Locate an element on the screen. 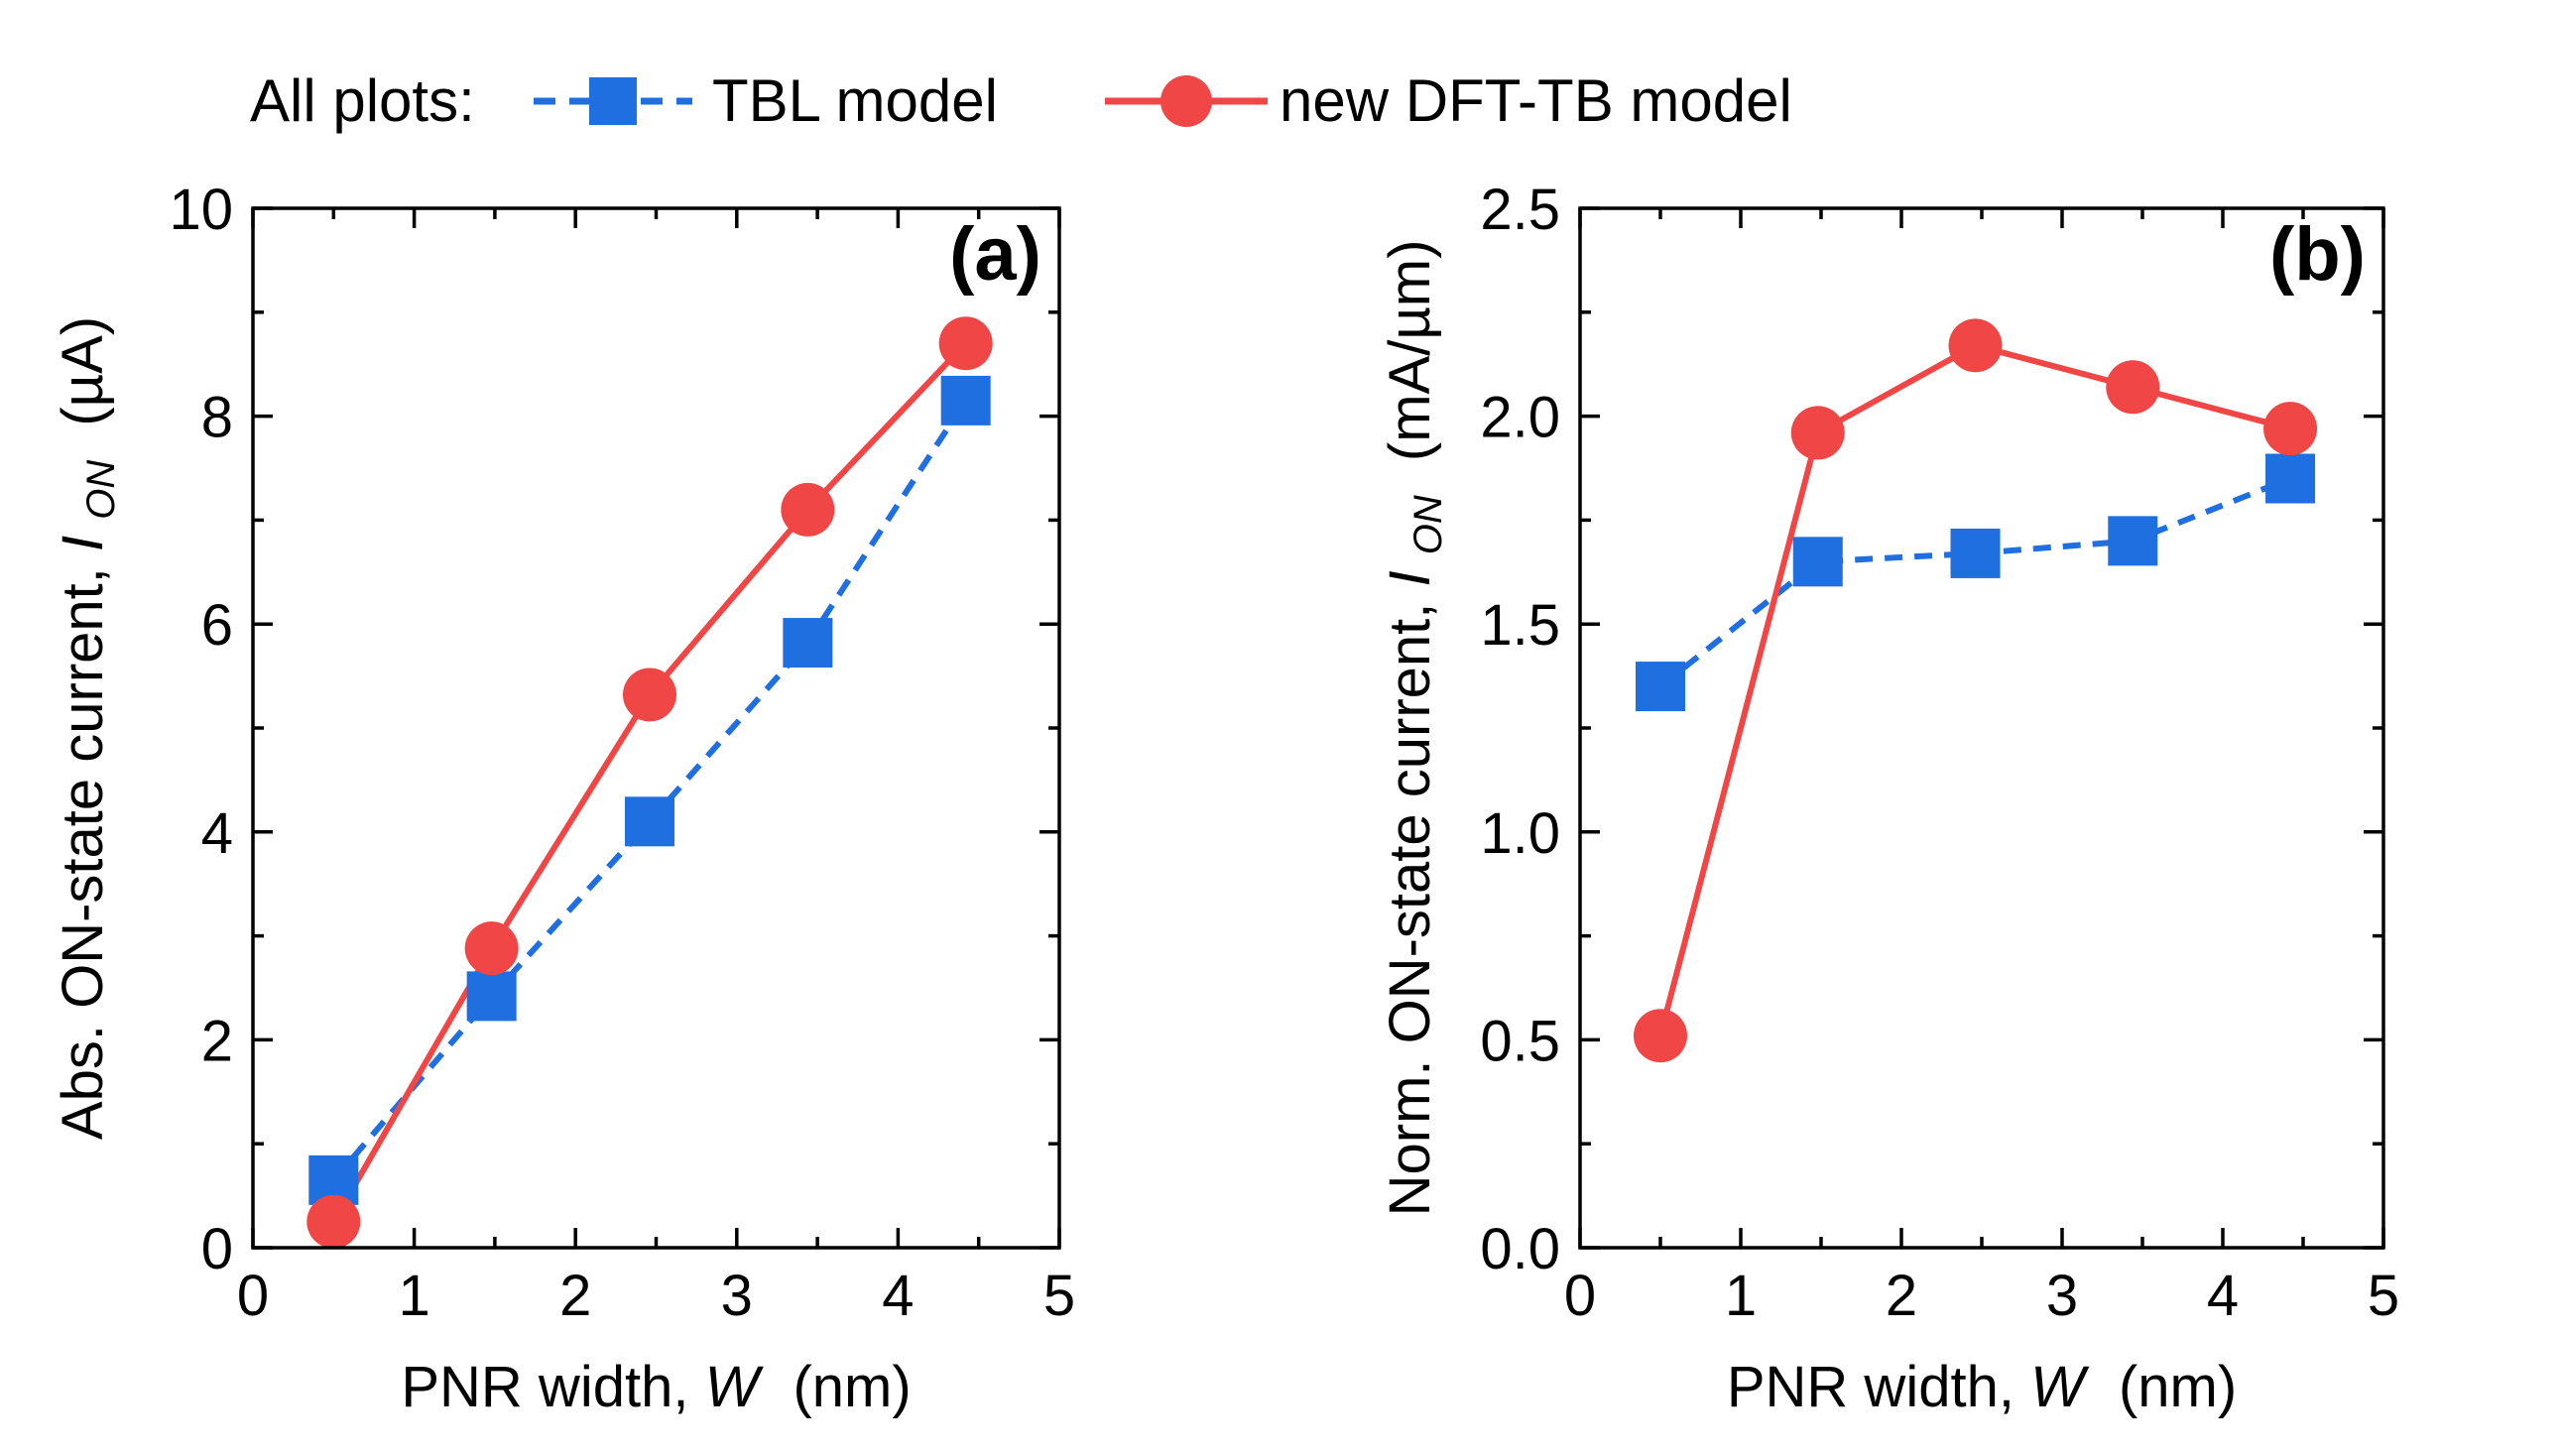 This screenshot has width=2563, height=1456. panel-b-y-tick-label: 1.5 is located at coordinates (1520, 625).